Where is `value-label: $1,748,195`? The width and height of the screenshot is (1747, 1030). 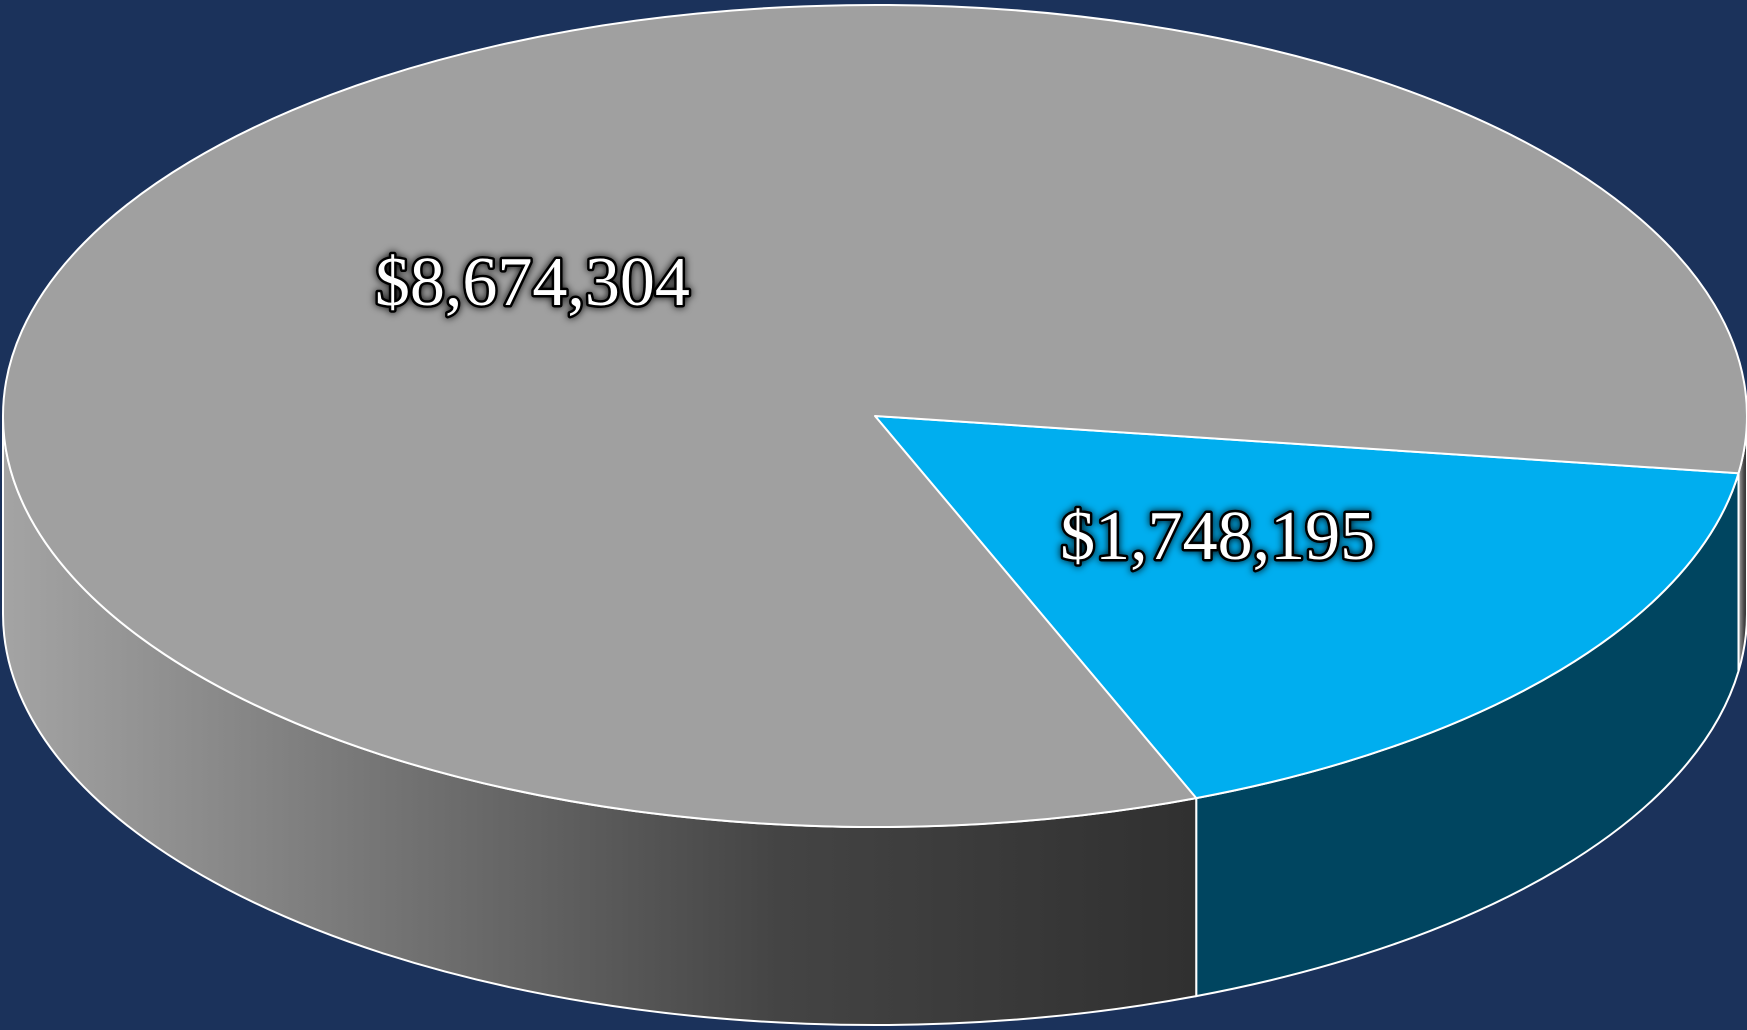
value-label: $1,748,195 is located at coordinates (1217, 536).